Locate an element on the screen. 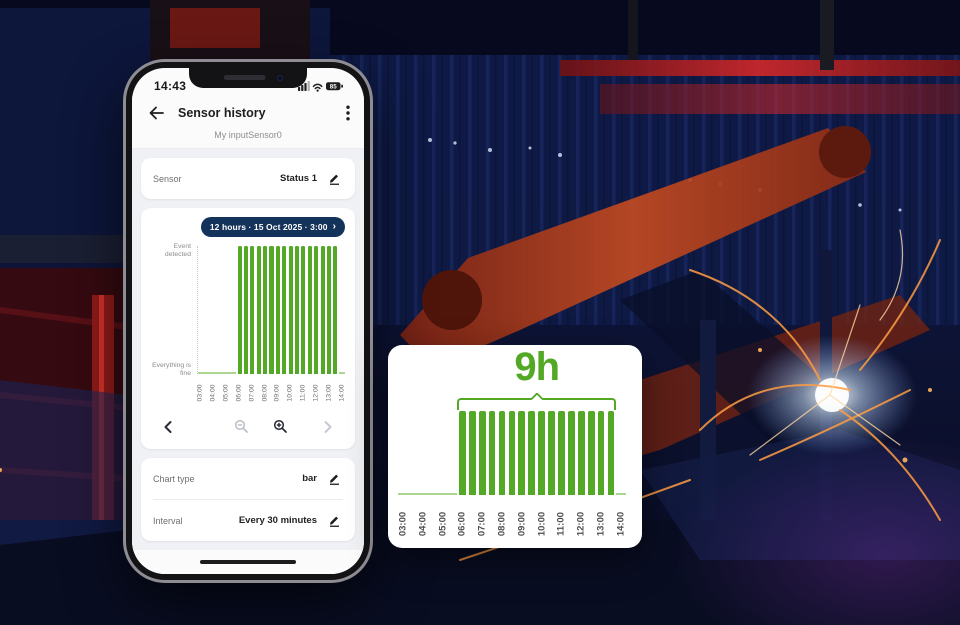 The width and height of the screenshot is (960, 625). time-range-chip: 12 hours · 15 Oct 2025 · 3:00 › is located at coordinates (272, 227).